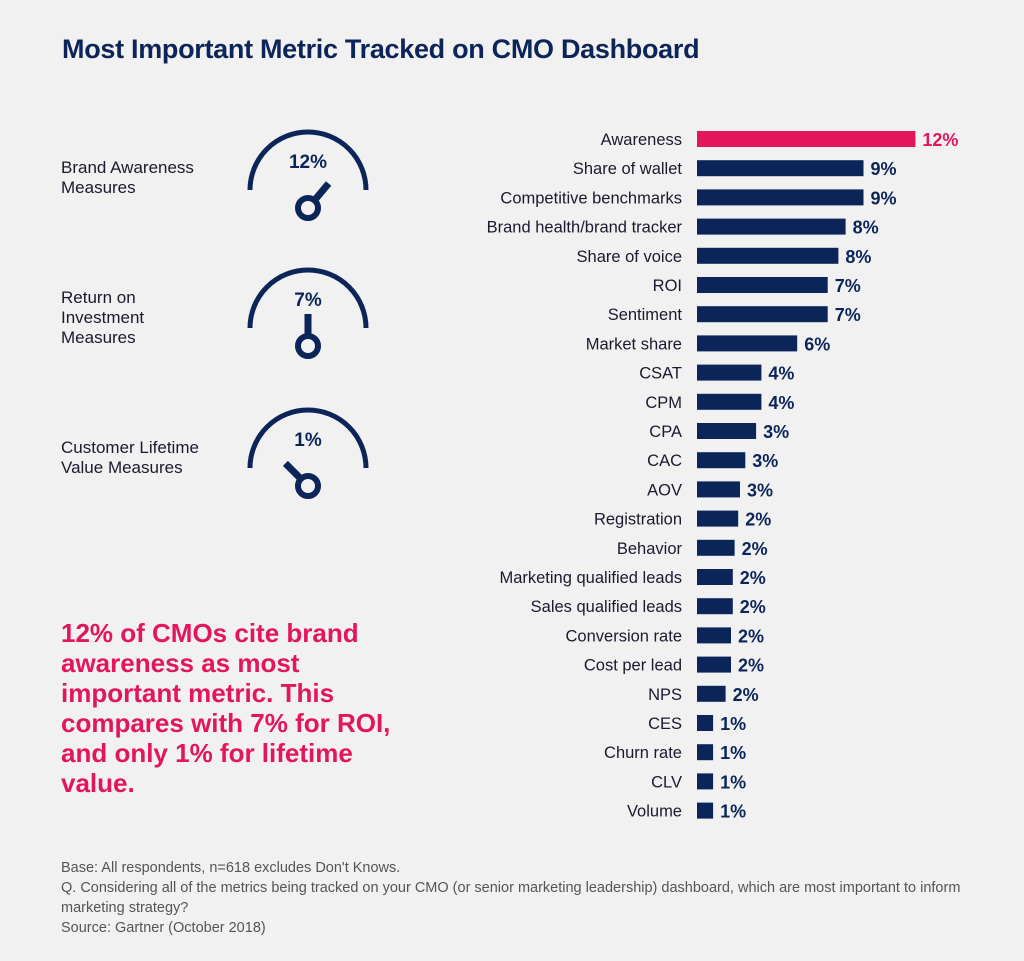  Describe the element at coordinates (122, 467) in the screenshot. I see `gauge-label-line: Value Measures` at that location.